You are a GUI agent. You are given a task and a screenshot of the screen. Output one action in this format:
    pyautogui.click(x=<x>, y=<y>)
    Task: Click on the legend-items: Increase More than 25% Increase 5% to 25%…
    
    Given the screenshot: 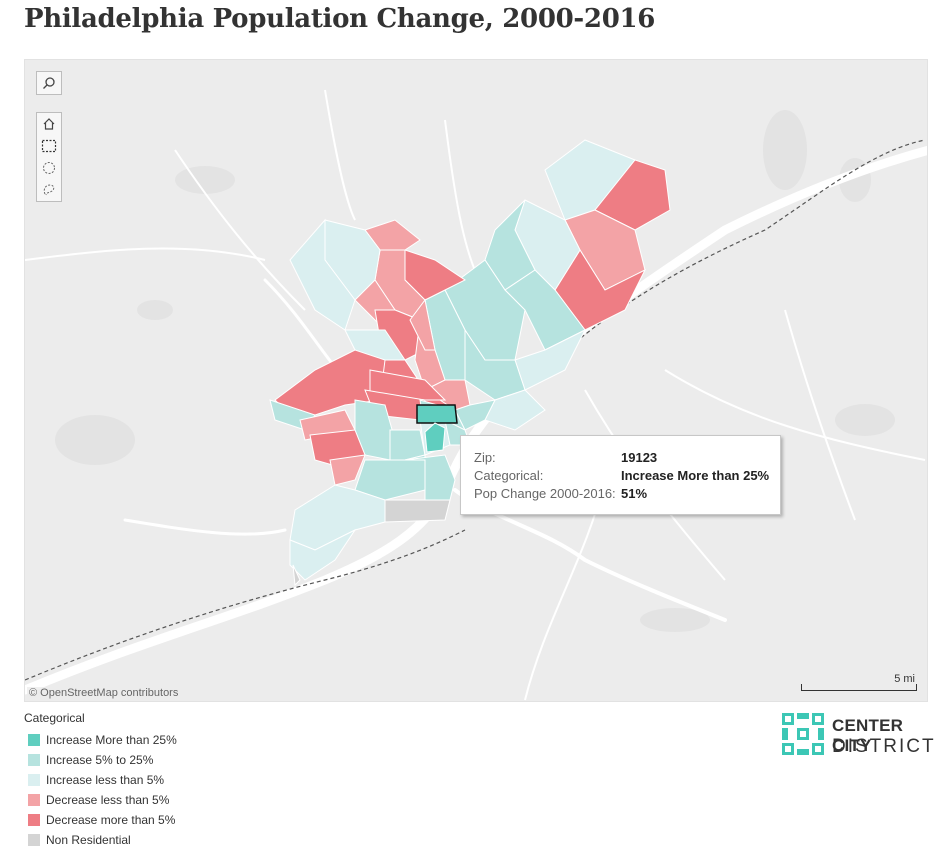 What is the action you would take?
    pyautogui.click(x=100, y=790)
    